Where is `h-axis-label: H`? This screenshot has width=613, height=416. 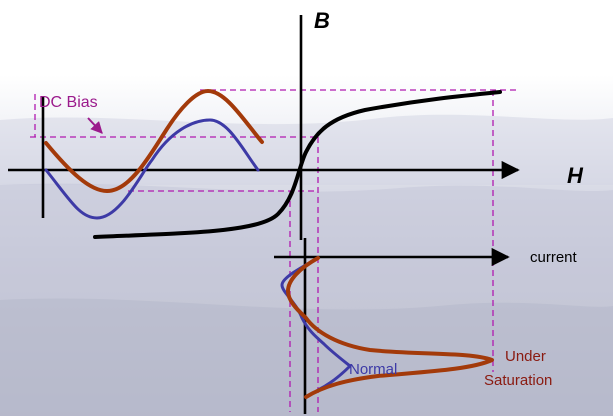
h-axis-label: H is located at coordinates (575, 175).